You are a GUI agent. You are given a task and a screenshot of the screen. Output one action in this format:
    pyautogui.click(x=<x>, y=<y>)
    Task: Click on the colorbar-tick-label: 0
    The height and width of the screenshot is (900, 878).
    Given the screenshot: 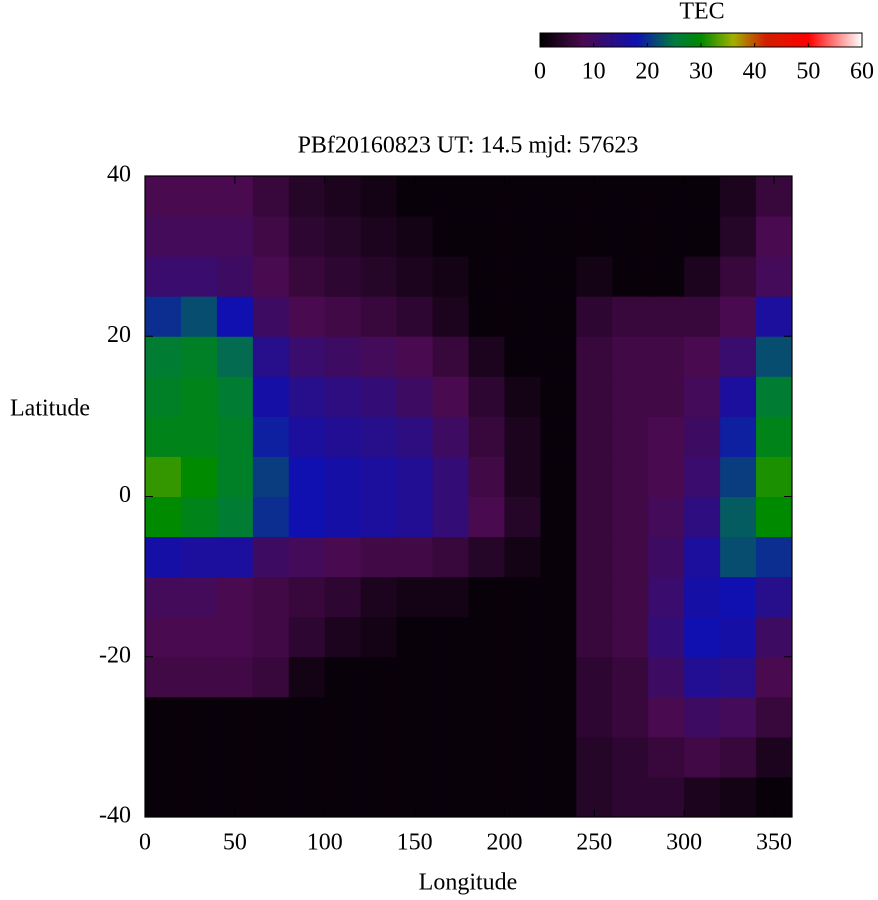 What is the action you would take?
    pyautogui.click(x=540, y=72)
    